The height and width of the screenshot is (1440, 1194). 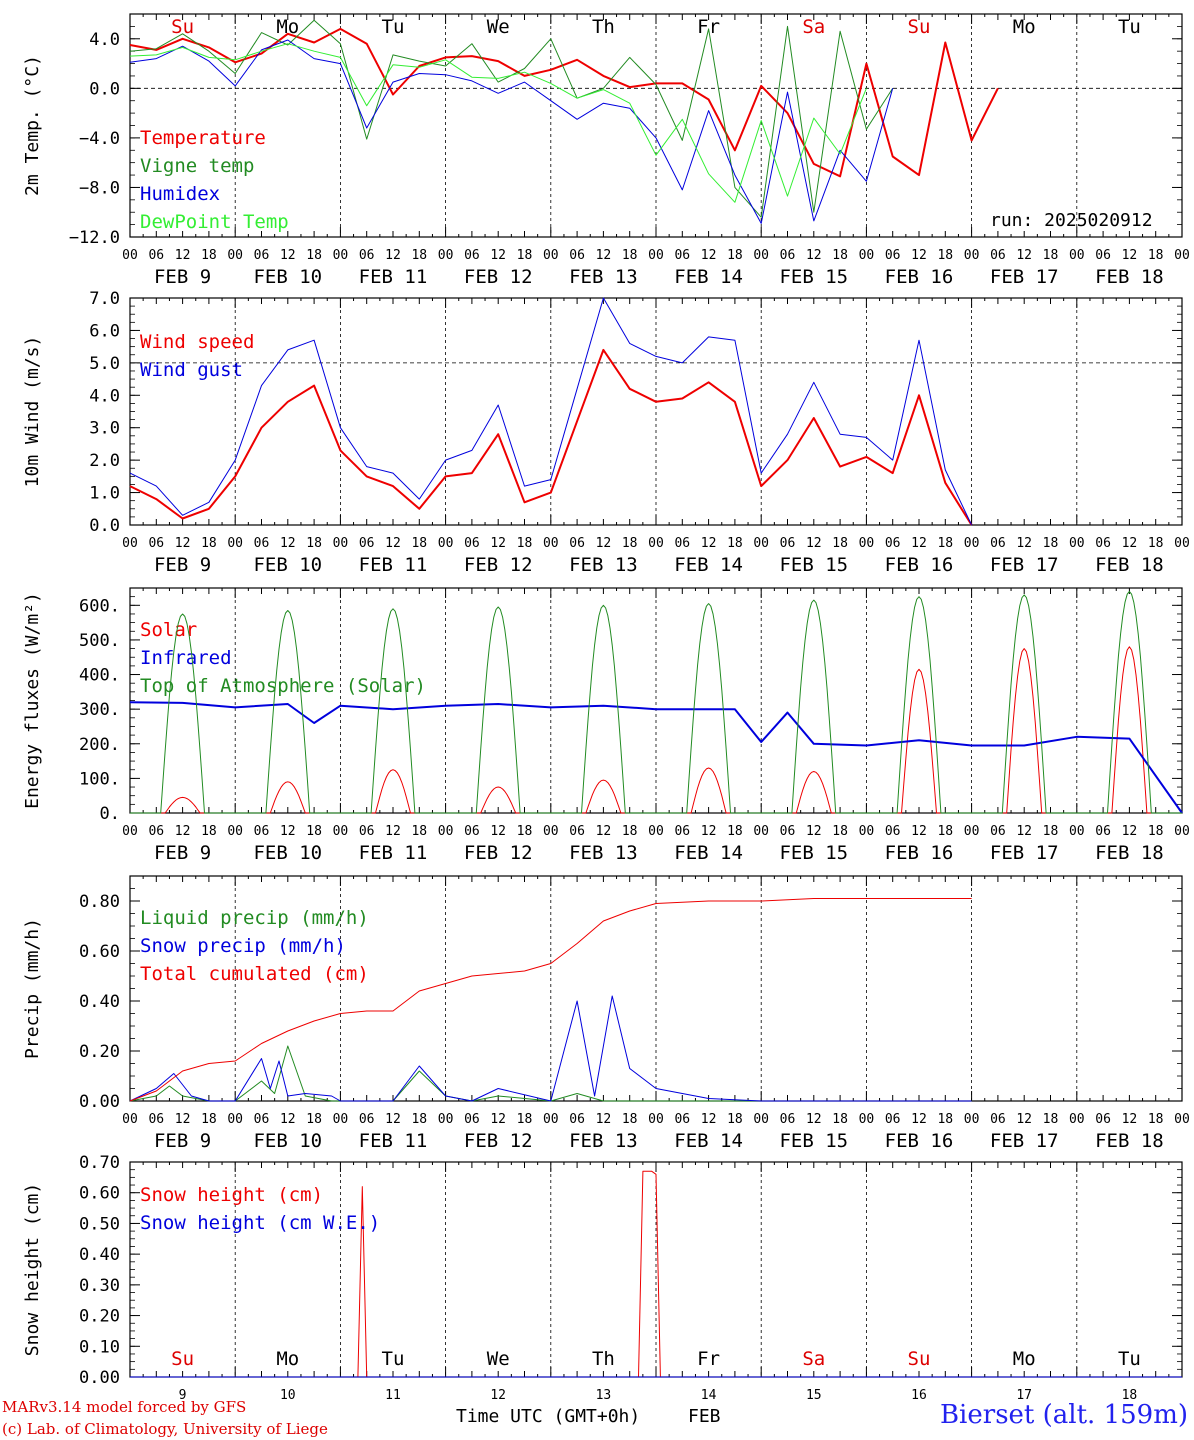 What do you see at coordinates (99, 1378) in the screenshot?
I see `y-tick-label: 0.00` at bounding box center [99, 1378].